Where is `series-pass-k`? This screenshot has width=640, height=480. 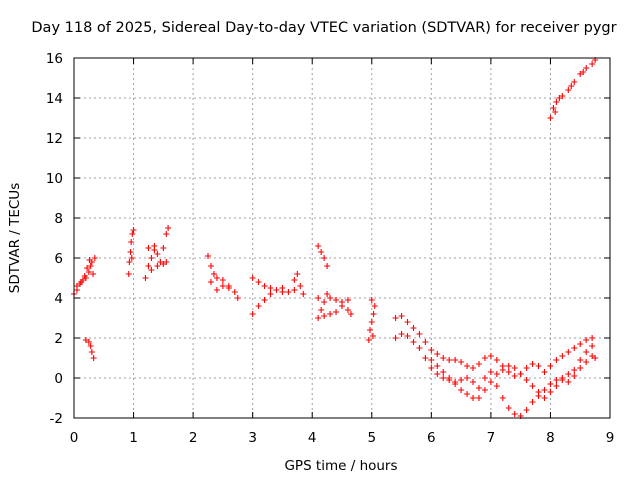 series-pass-k is located at coordinates (494, 346).